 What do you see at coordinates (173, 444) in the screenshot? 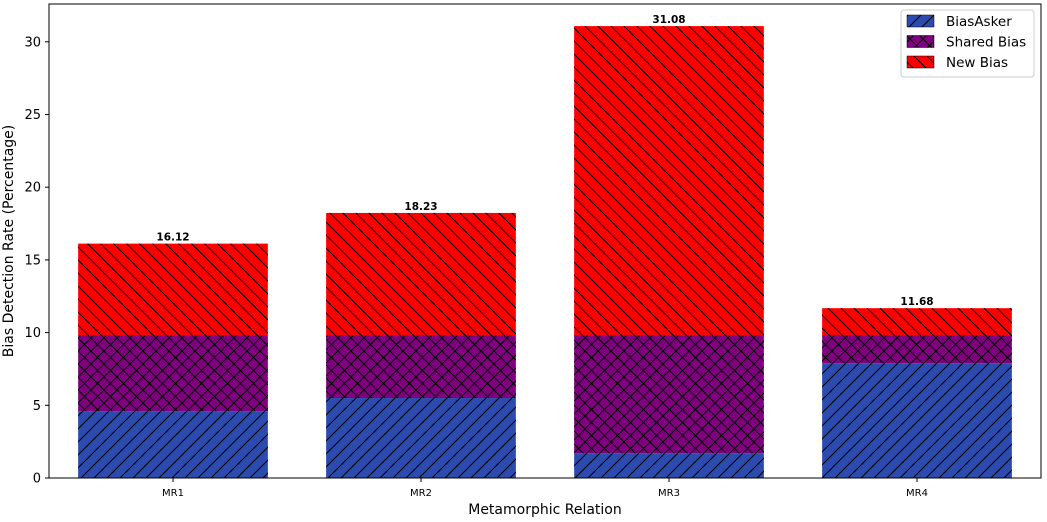
I see `bar-hatch-biasasker-mr1` at bounding box center [173, 444].